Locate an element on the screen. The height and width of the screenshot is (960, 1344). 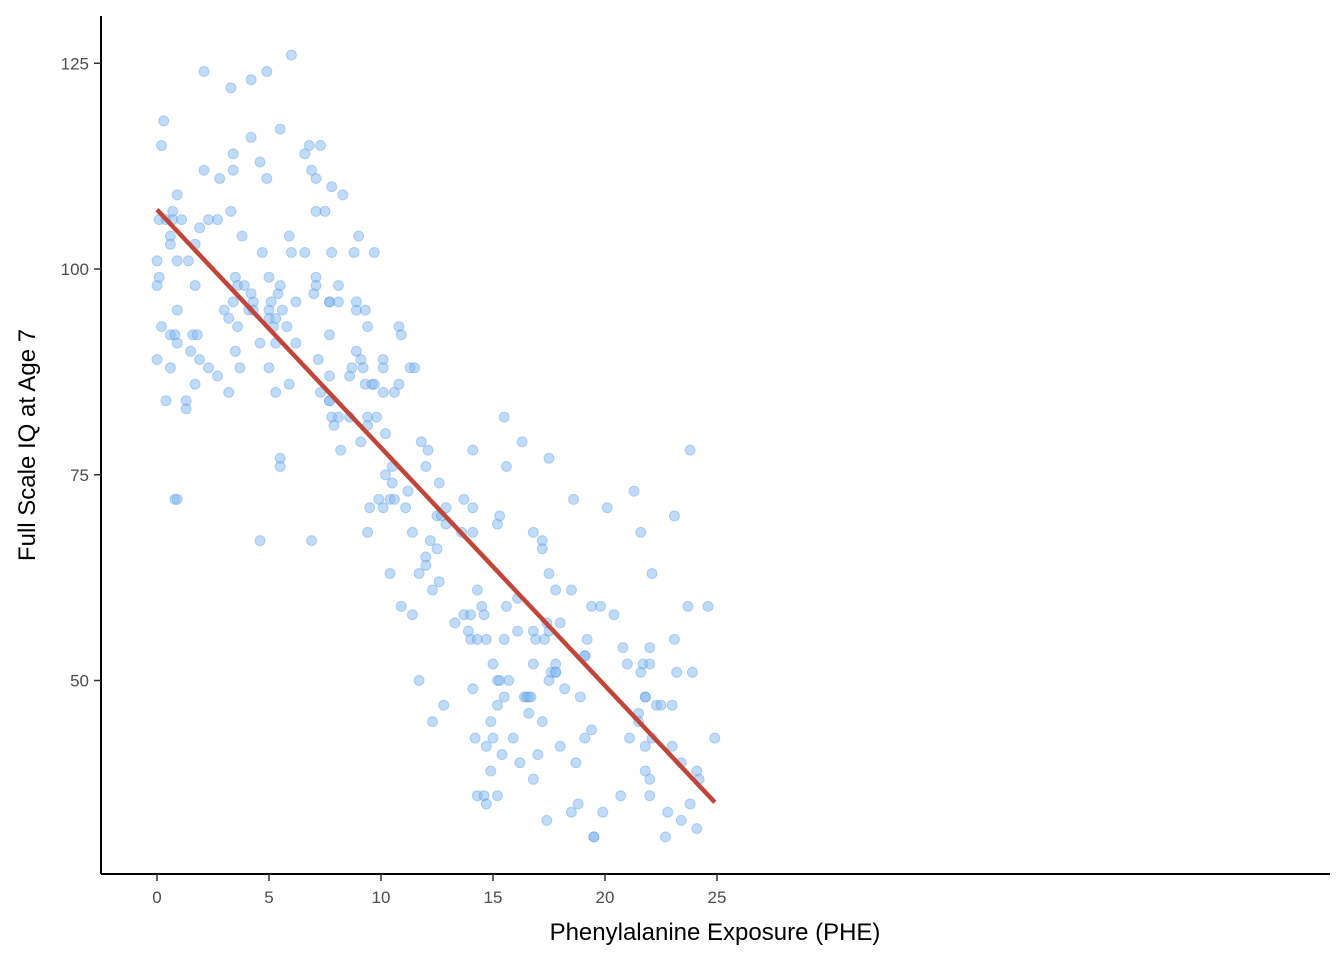
y-axis-title: Full Scale IQ at Age 7 is located at coordinates (27, 445).